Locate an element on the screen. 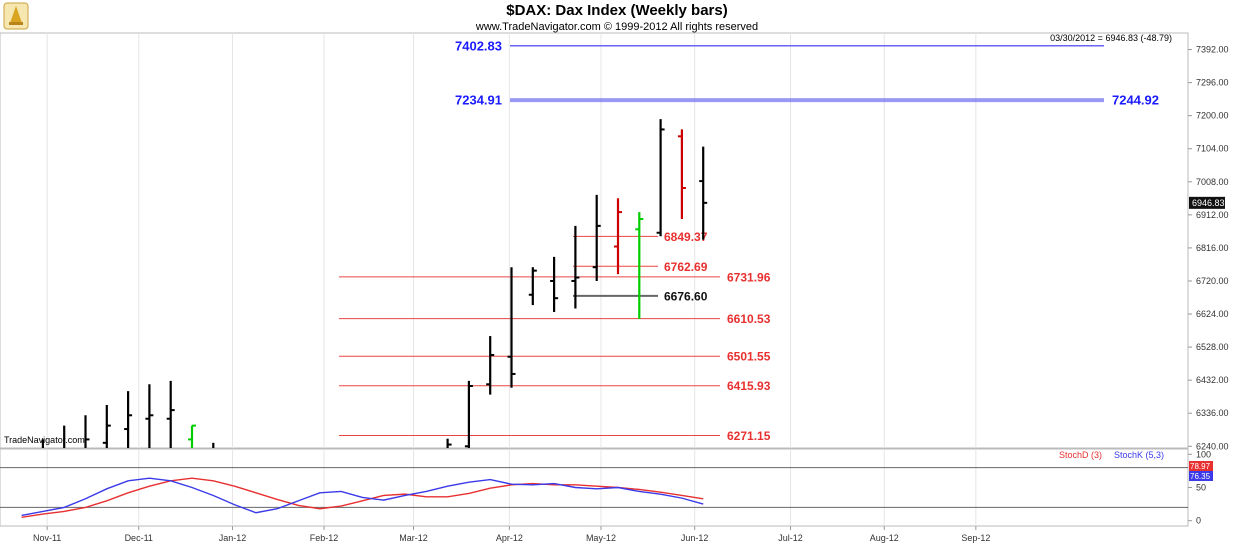 The image size is (1234, 548). date-tick-label: May-12 is located at coordinates (601, 538).